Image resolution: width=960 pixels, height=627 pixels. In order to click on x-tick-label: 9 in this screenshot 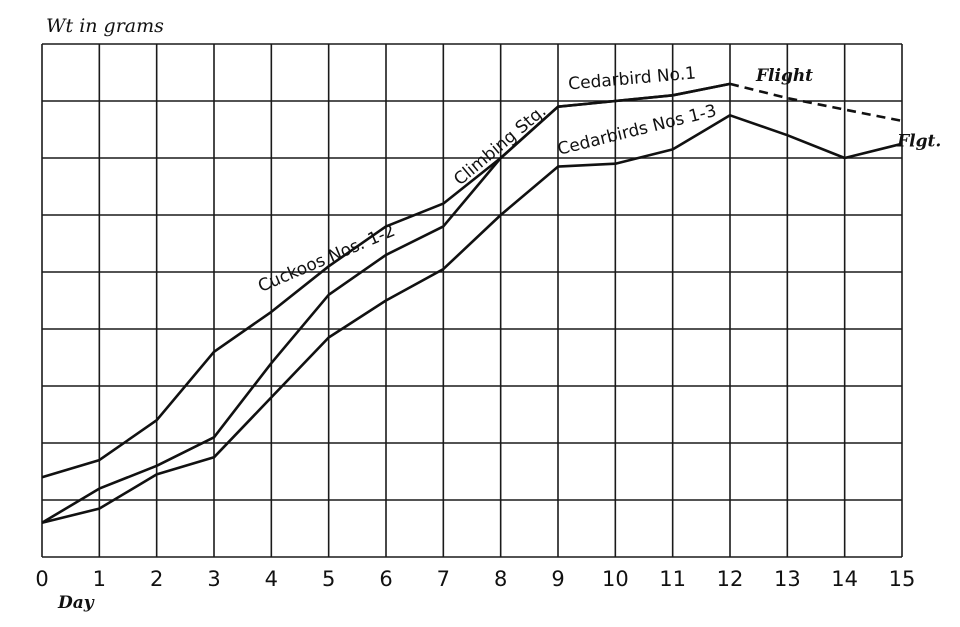, I will do `click(557, 579)`.